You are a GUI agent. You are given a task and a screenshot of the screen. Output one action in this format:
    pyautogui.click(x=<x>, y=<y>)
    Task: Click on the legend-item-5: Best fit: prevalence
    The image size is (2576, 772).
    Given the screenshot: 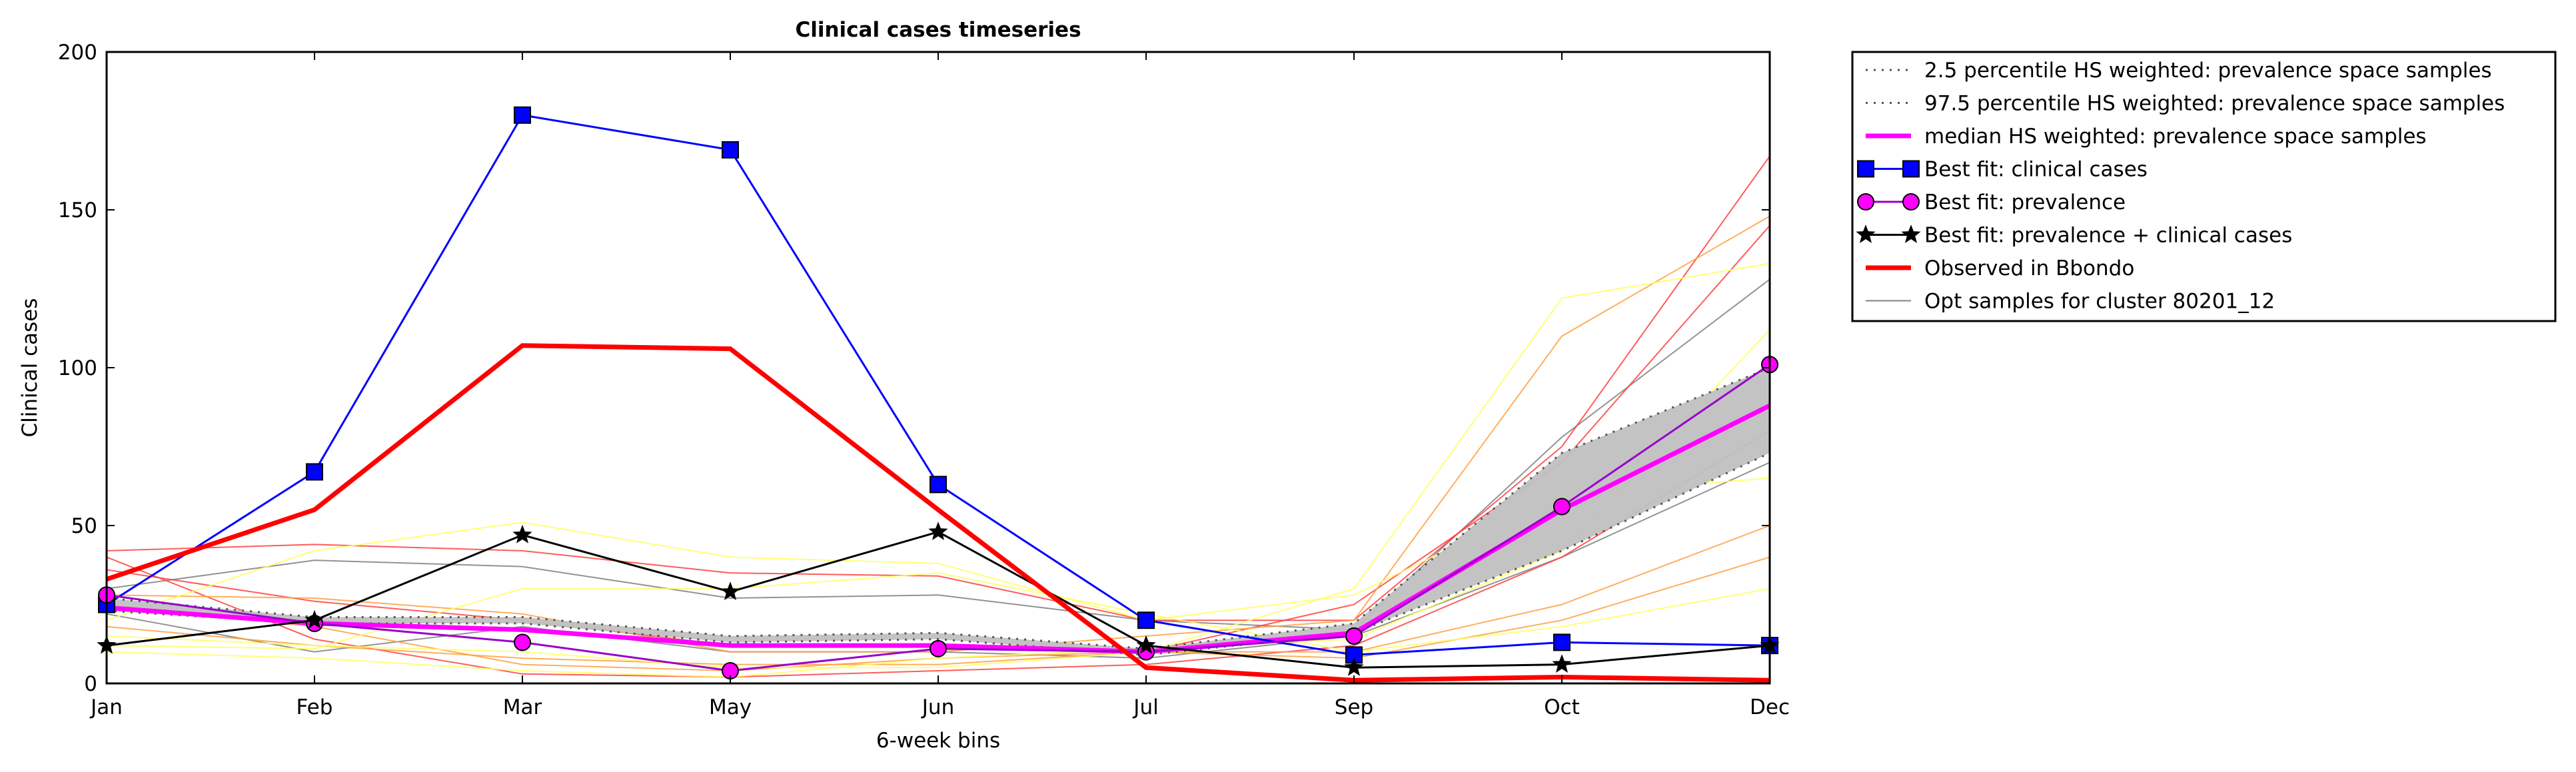 What is the action you would take?
    pyautogui.click(x=1992, y=202)
    